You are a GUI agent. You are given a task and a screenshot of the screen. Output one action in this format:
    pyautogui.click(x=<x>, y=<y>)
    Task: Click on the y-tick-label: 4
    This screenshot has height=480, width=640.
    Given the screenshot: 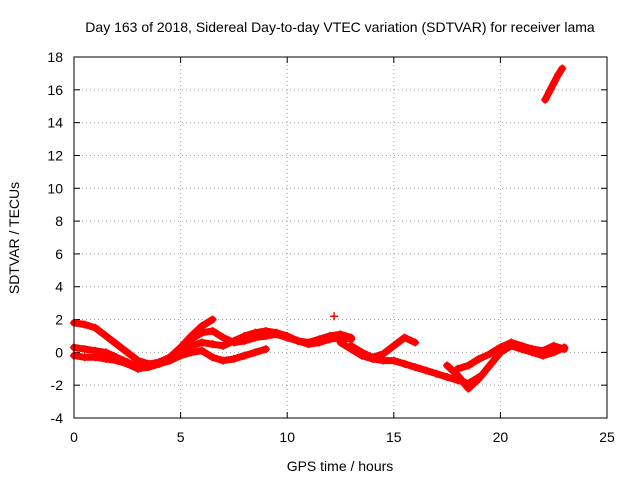 What is the action you would take?
    pyautogui.click(x=59, y=287)
    